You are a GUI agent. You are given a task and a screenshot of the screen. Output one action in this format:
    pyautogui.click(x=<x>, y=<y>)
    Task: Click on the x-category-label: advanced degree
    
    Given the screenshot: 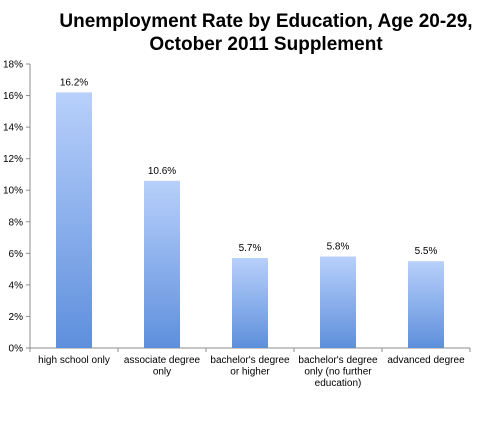 What is the action you would take?
    pyautogui.click(x=426, y=360)
    